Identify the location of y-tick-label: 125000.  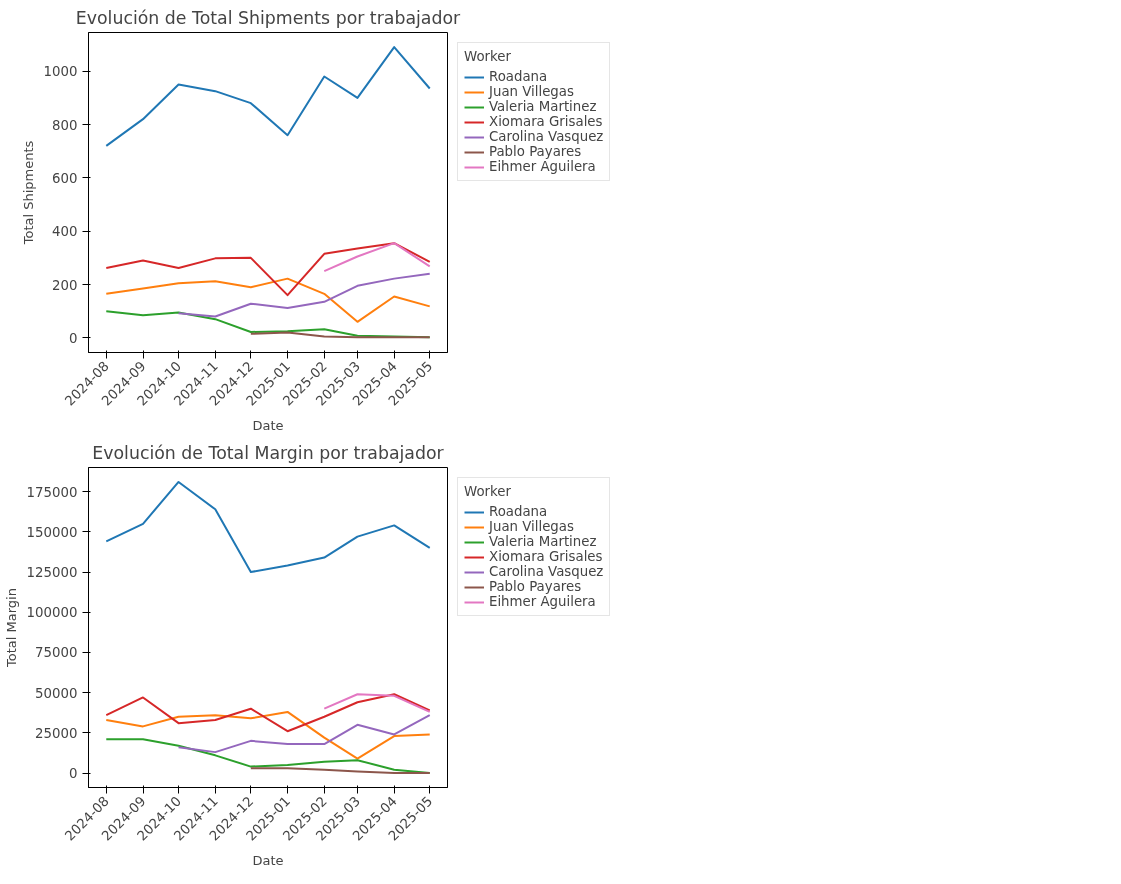
(52, 573).